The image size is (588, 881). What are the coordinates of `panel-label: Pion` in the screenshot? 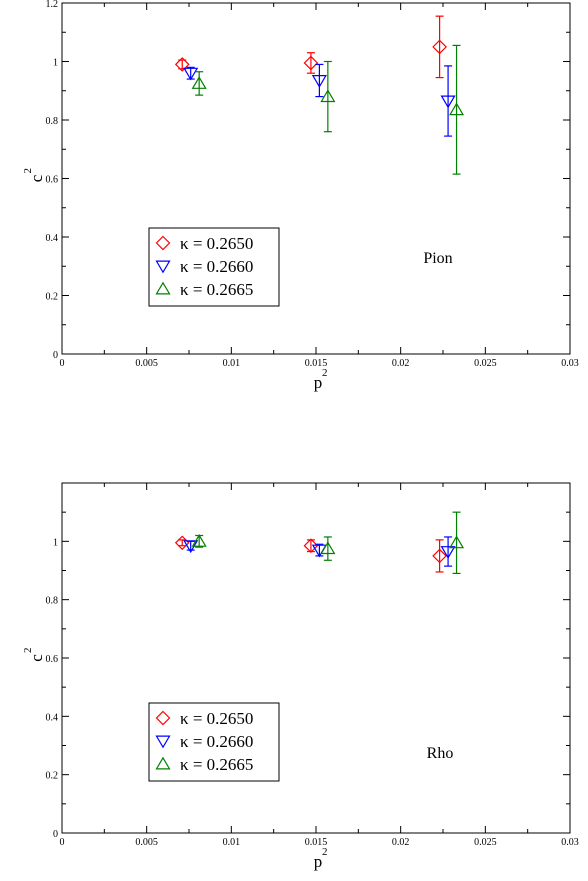 It's located at (437, 258).